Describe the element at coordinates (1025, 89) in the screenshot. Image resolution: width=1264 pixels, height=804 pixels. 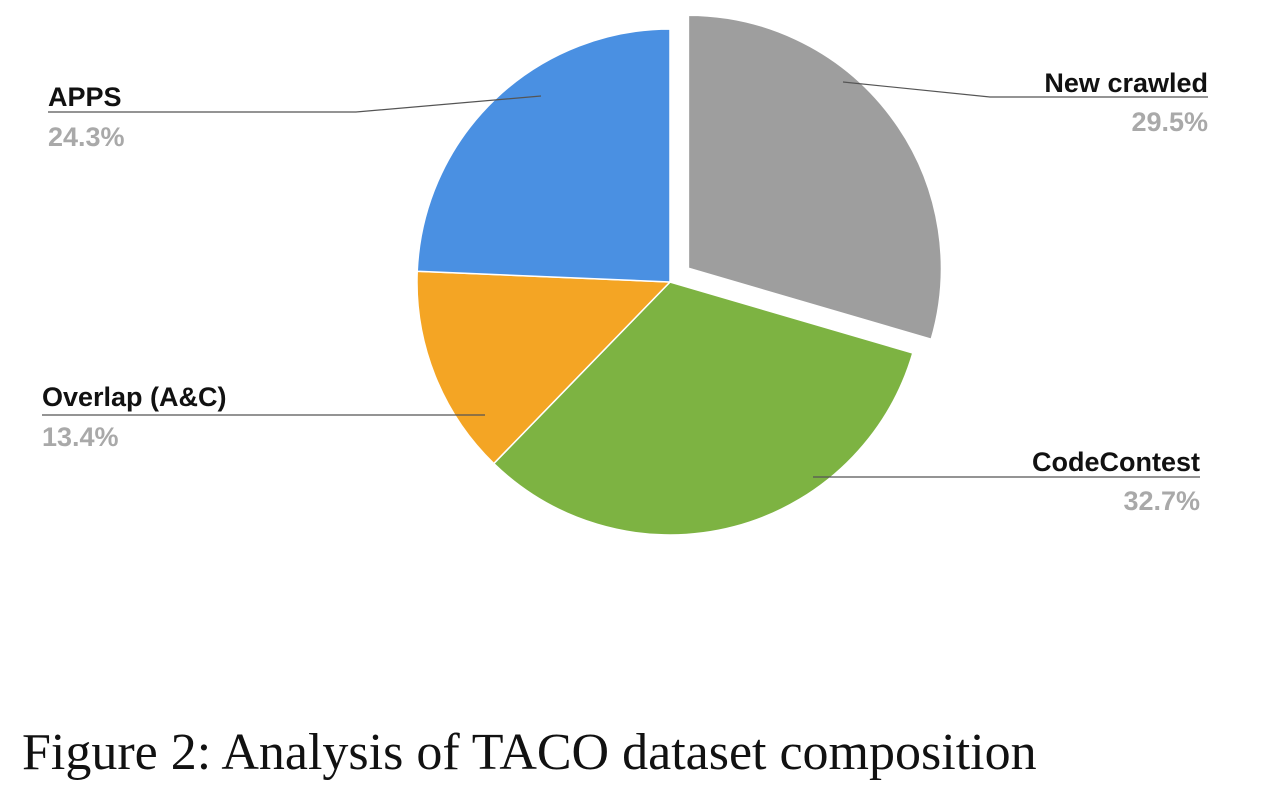
I see `leader-line-new-crawled` at that location.